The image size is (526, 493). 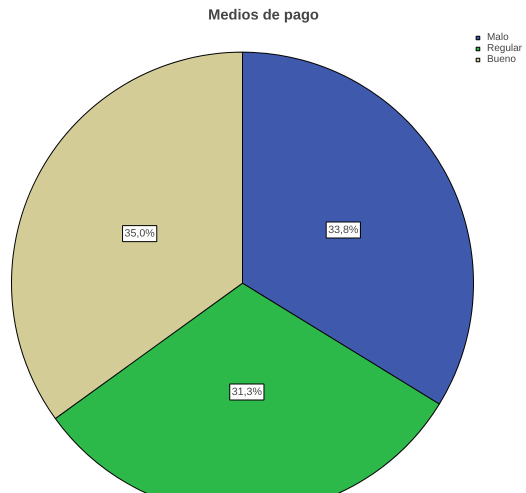 What do you see at coordinates (504, 48) in the screenshot?
I see `legend-label: Regular` at bounding box center [504, 48].